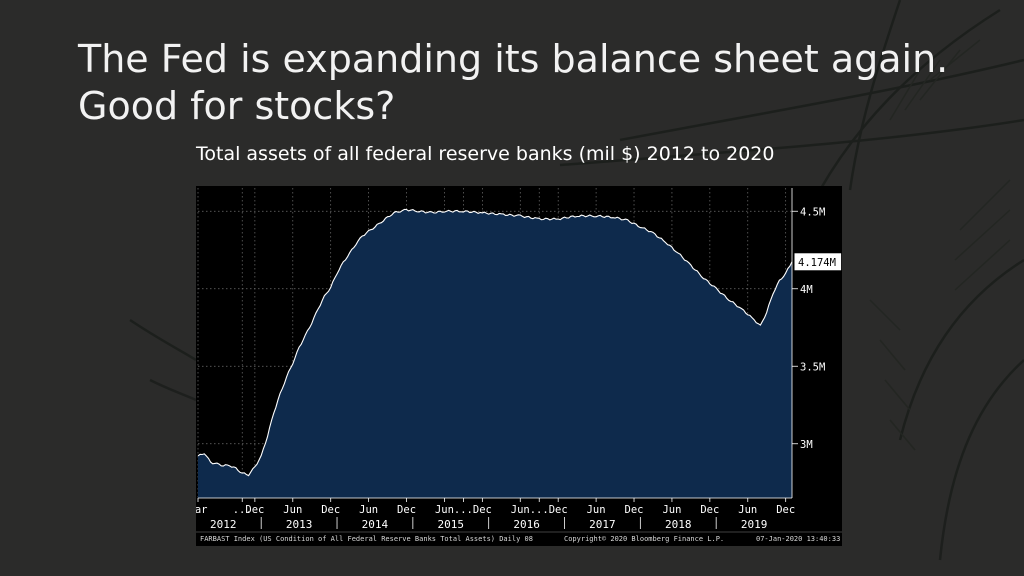 The image size is (1024, 576). Describe the element at coordinates (806, 445) in the screenshot. I see `y-tick-label: 3M` at that location.